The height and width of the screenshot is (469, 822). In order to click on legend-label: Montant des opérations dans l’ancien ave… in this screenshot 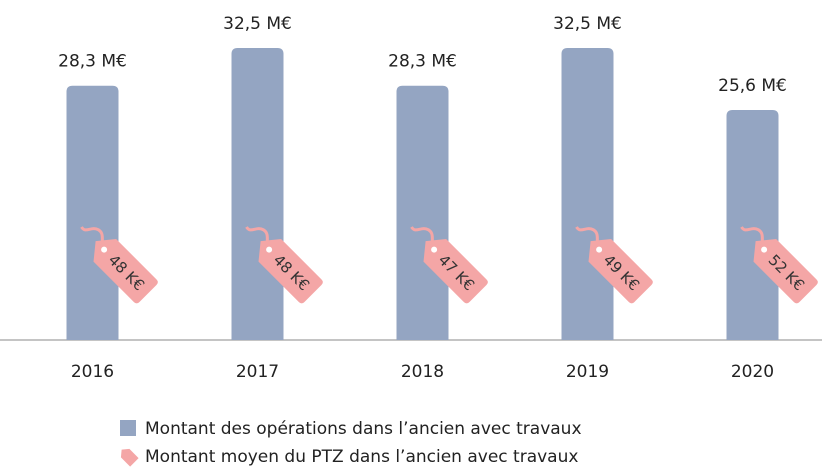, I will do `click(363, 429)`.